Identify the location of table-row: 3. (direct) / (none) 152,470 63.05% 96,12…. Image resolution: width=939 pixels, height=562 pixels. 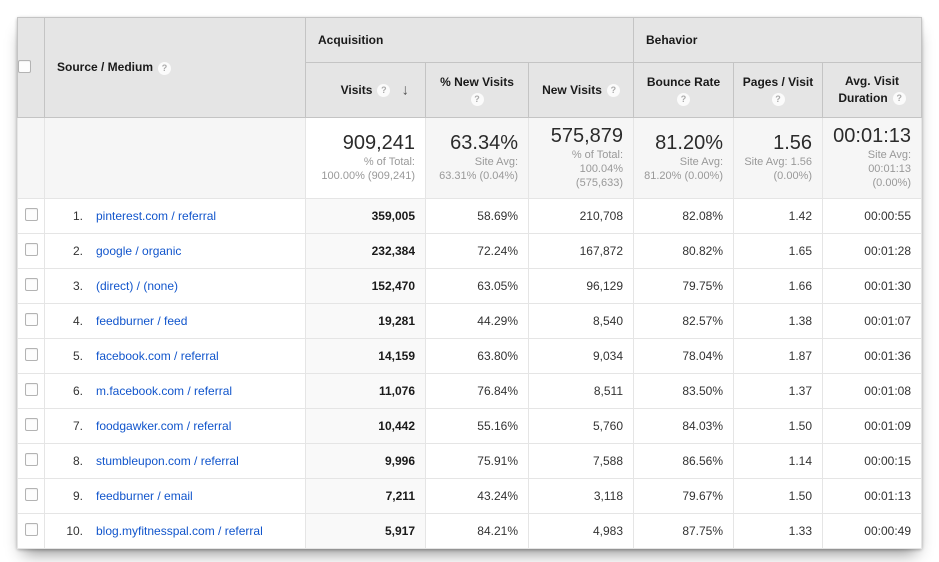
(470, 286).